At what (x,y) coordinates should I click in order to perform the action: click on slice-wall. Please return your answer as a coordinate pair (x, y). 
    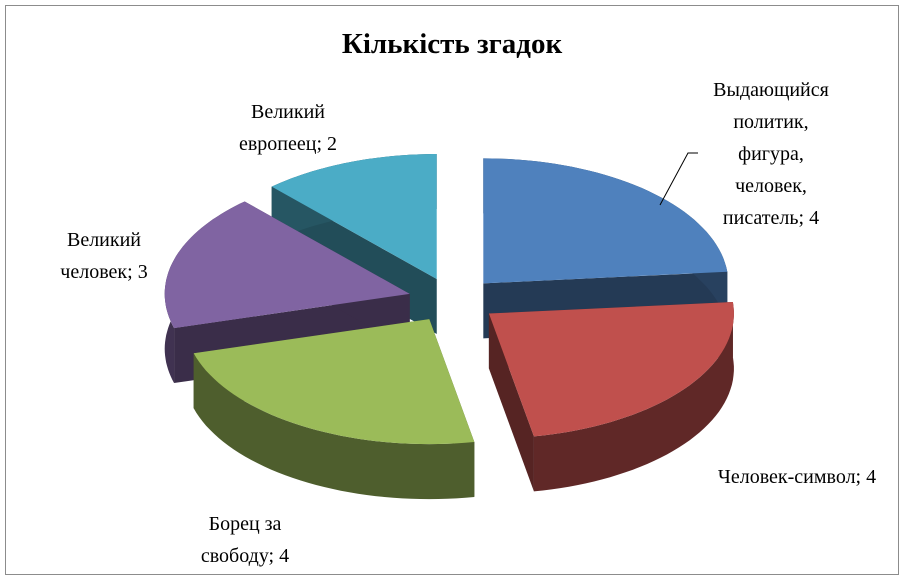
    Looking at the image, I should click on (511, 402).